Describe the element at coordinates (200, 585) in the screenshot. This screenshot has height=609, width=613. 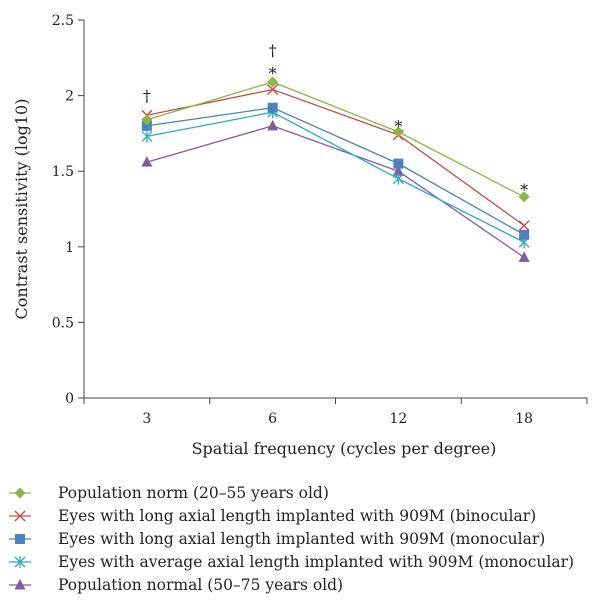
I see `legend-label: Population normal (50–75 years old)` at that location.